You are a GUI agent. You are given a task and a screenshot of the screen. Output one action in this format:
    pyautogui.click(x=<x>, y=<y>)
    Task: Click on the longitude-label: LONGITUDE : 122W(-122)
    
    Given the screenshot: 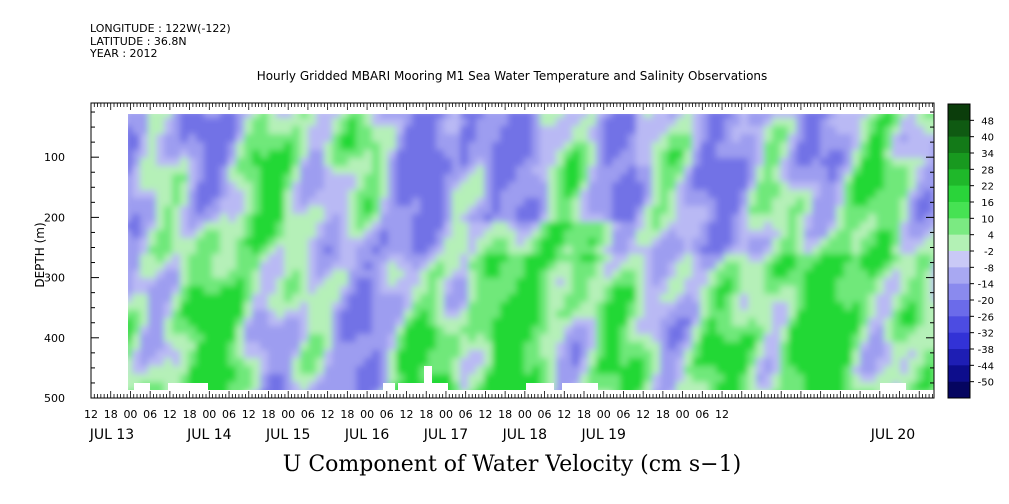 What is the action you would take?
    pyautogui.click(x=160, y=28)
    